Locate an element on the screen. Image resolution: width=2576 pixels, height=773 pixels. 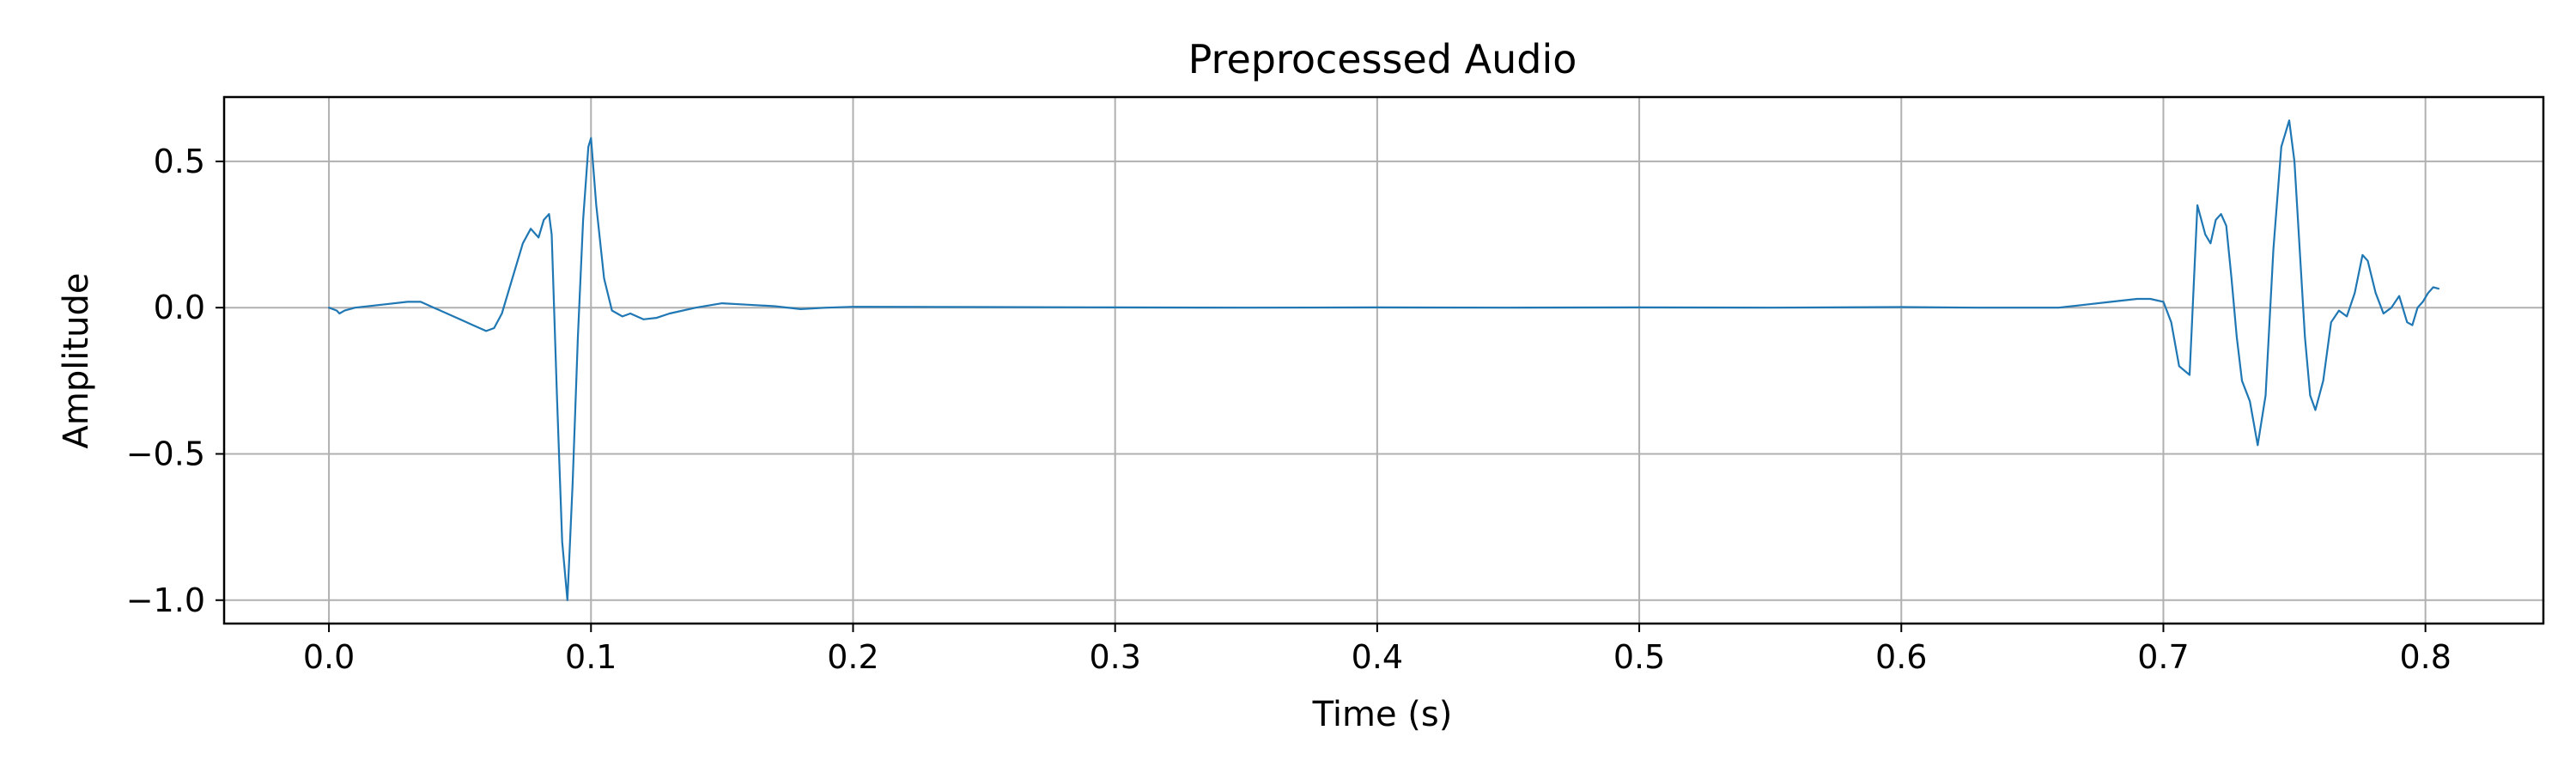
y-tick-label: −0.5 is located at coordinates (165, 453).